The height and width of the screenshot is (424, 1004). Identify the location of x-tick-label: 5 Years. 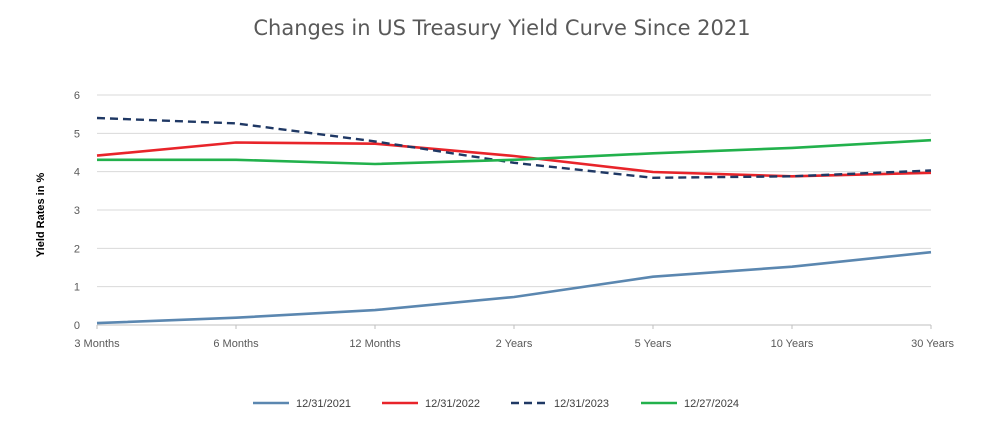
(653, 344).